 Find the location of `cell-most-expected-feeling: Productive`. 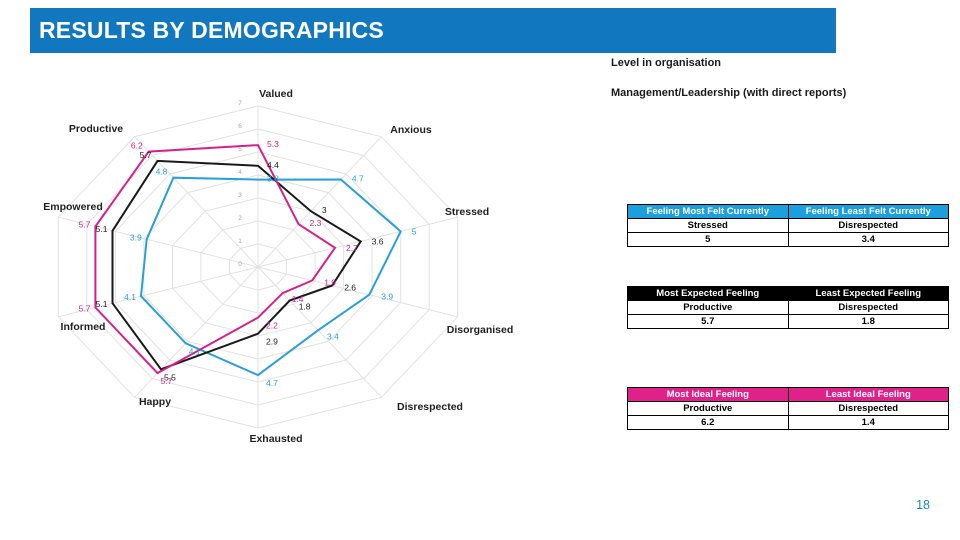

cell-most-expected-feeling: Productive is located at coordinates (708, 307).